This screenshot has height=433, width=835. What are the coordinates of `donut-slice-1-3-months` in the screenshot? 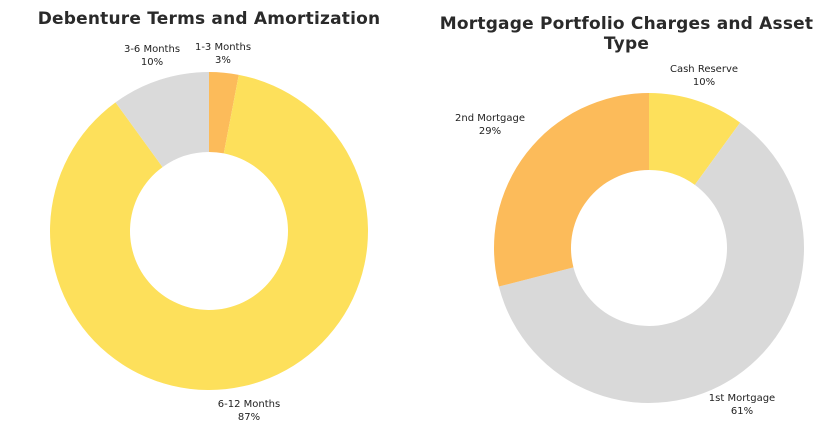 It's located at (224, 113).